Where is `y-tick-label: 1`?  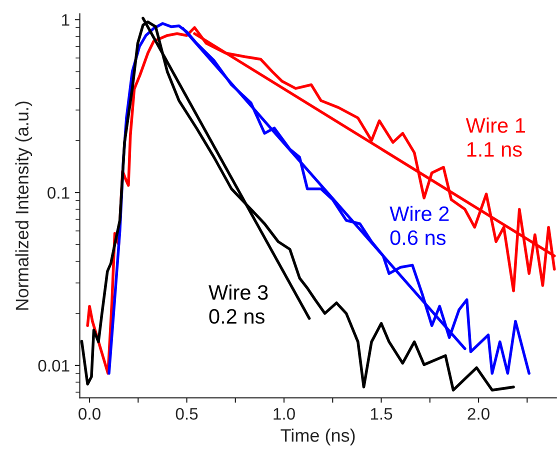
y-tick-label: 1 is located at coordinates (66, 20).